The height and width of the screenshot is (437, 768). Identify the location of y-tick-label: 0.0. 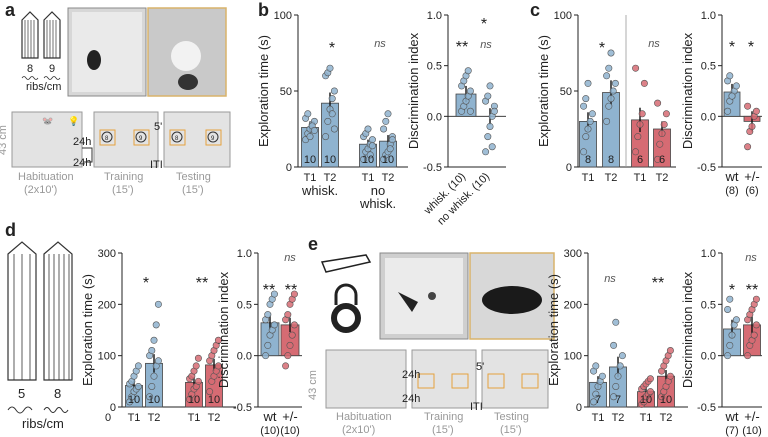
(708, 357).